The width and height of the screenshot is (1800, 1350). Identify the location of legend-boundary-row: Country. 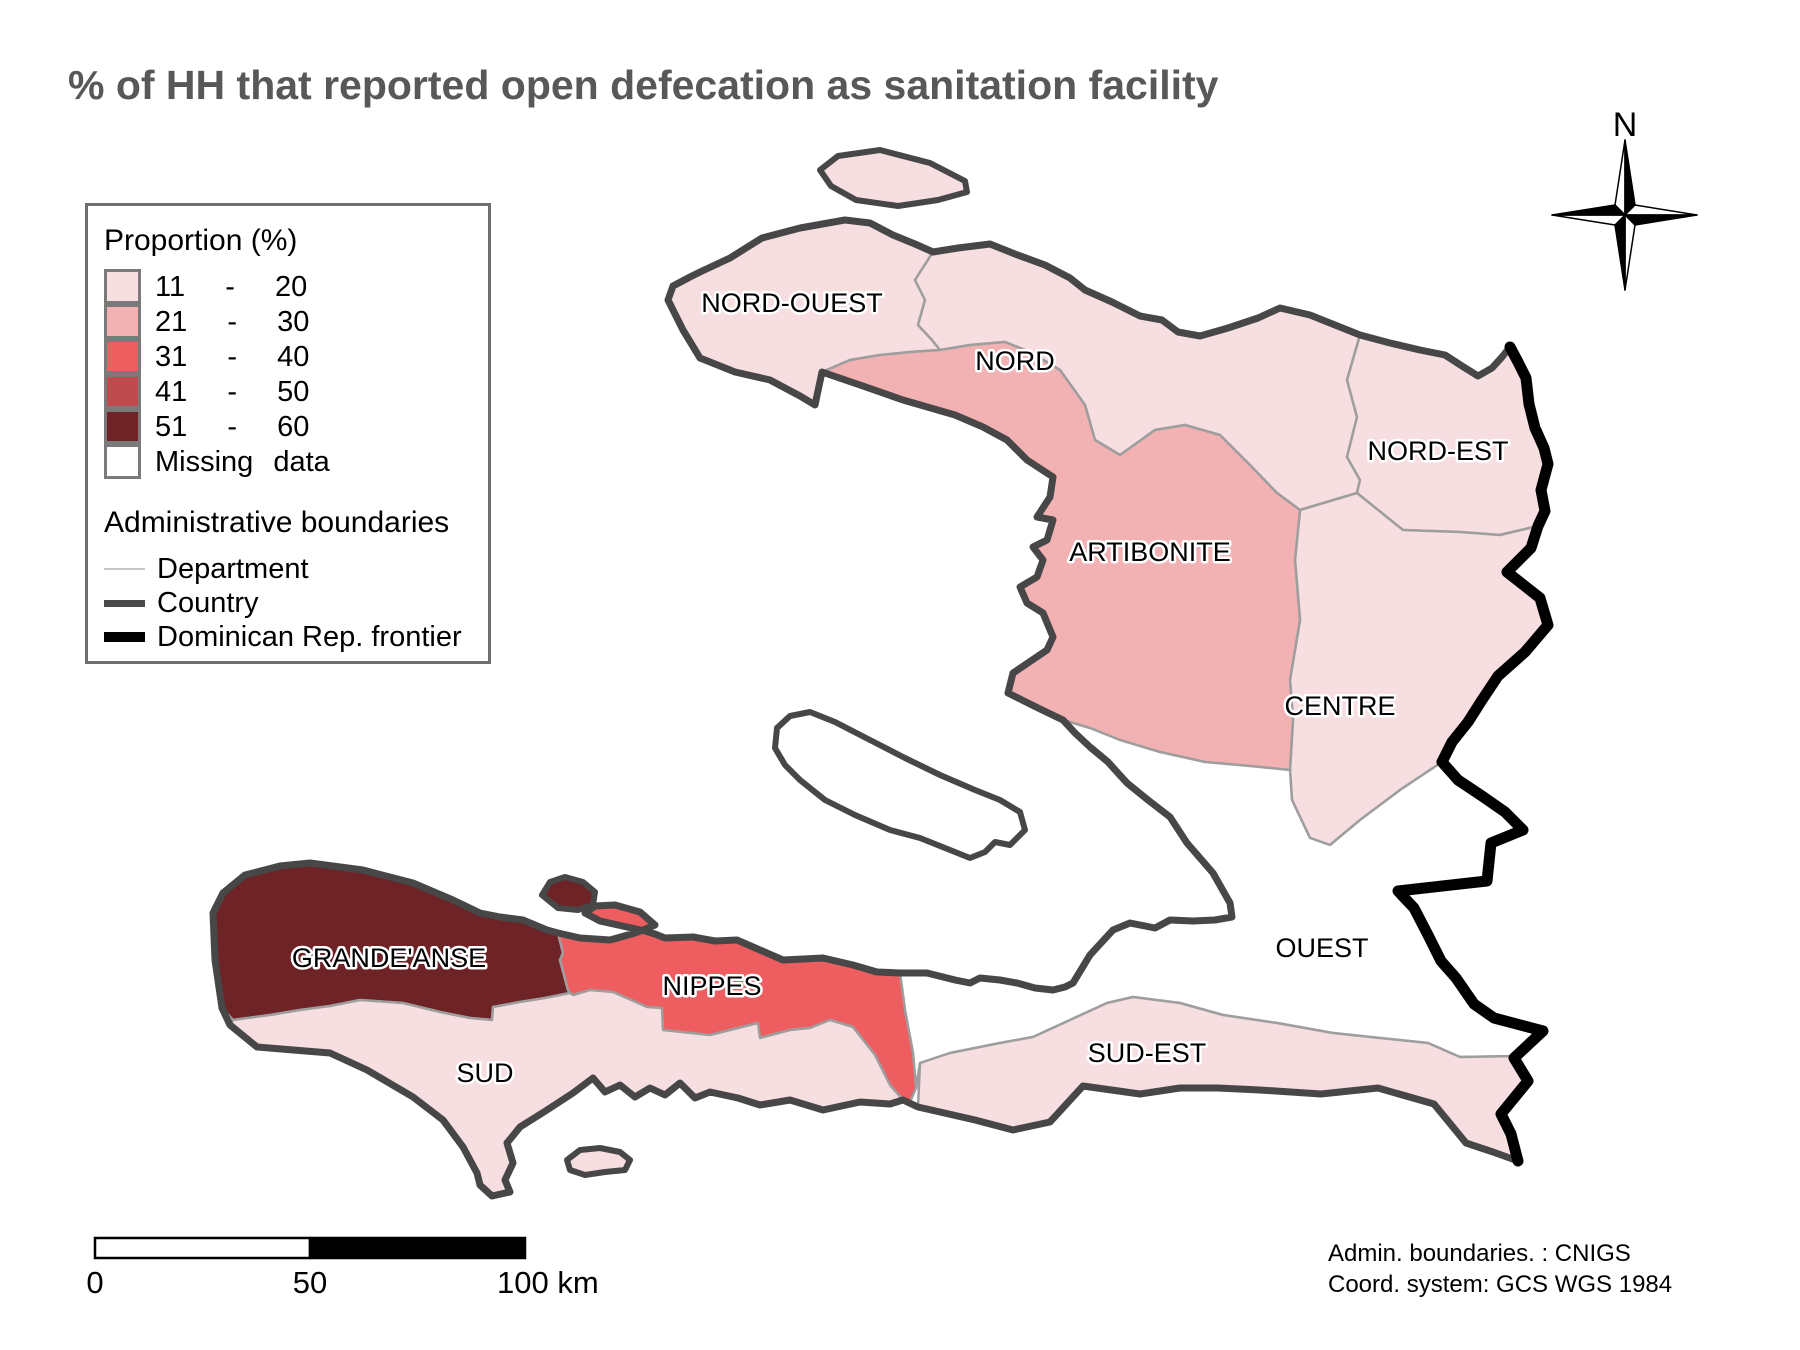
(296, 603).